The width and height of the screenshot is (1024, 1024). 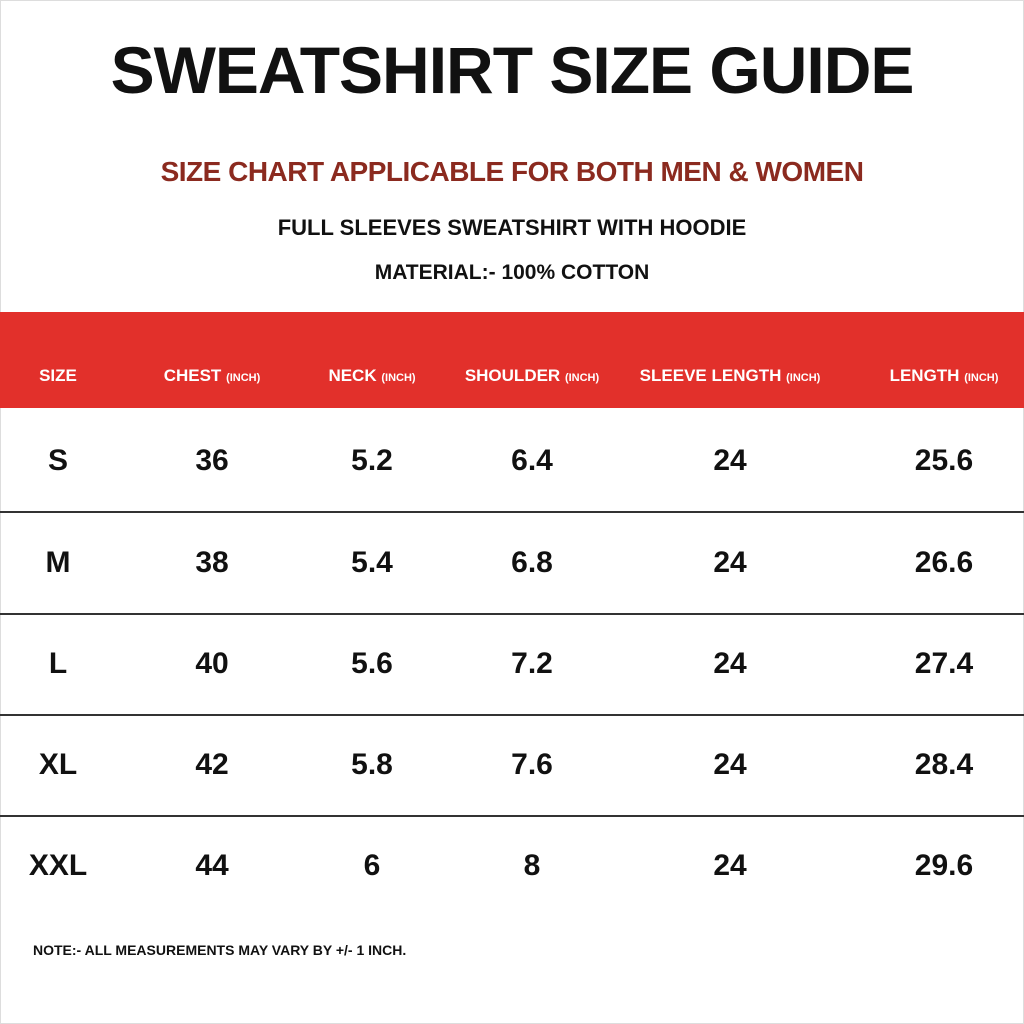 I want to click on table-cell: 42, so click(x=212, y=764).